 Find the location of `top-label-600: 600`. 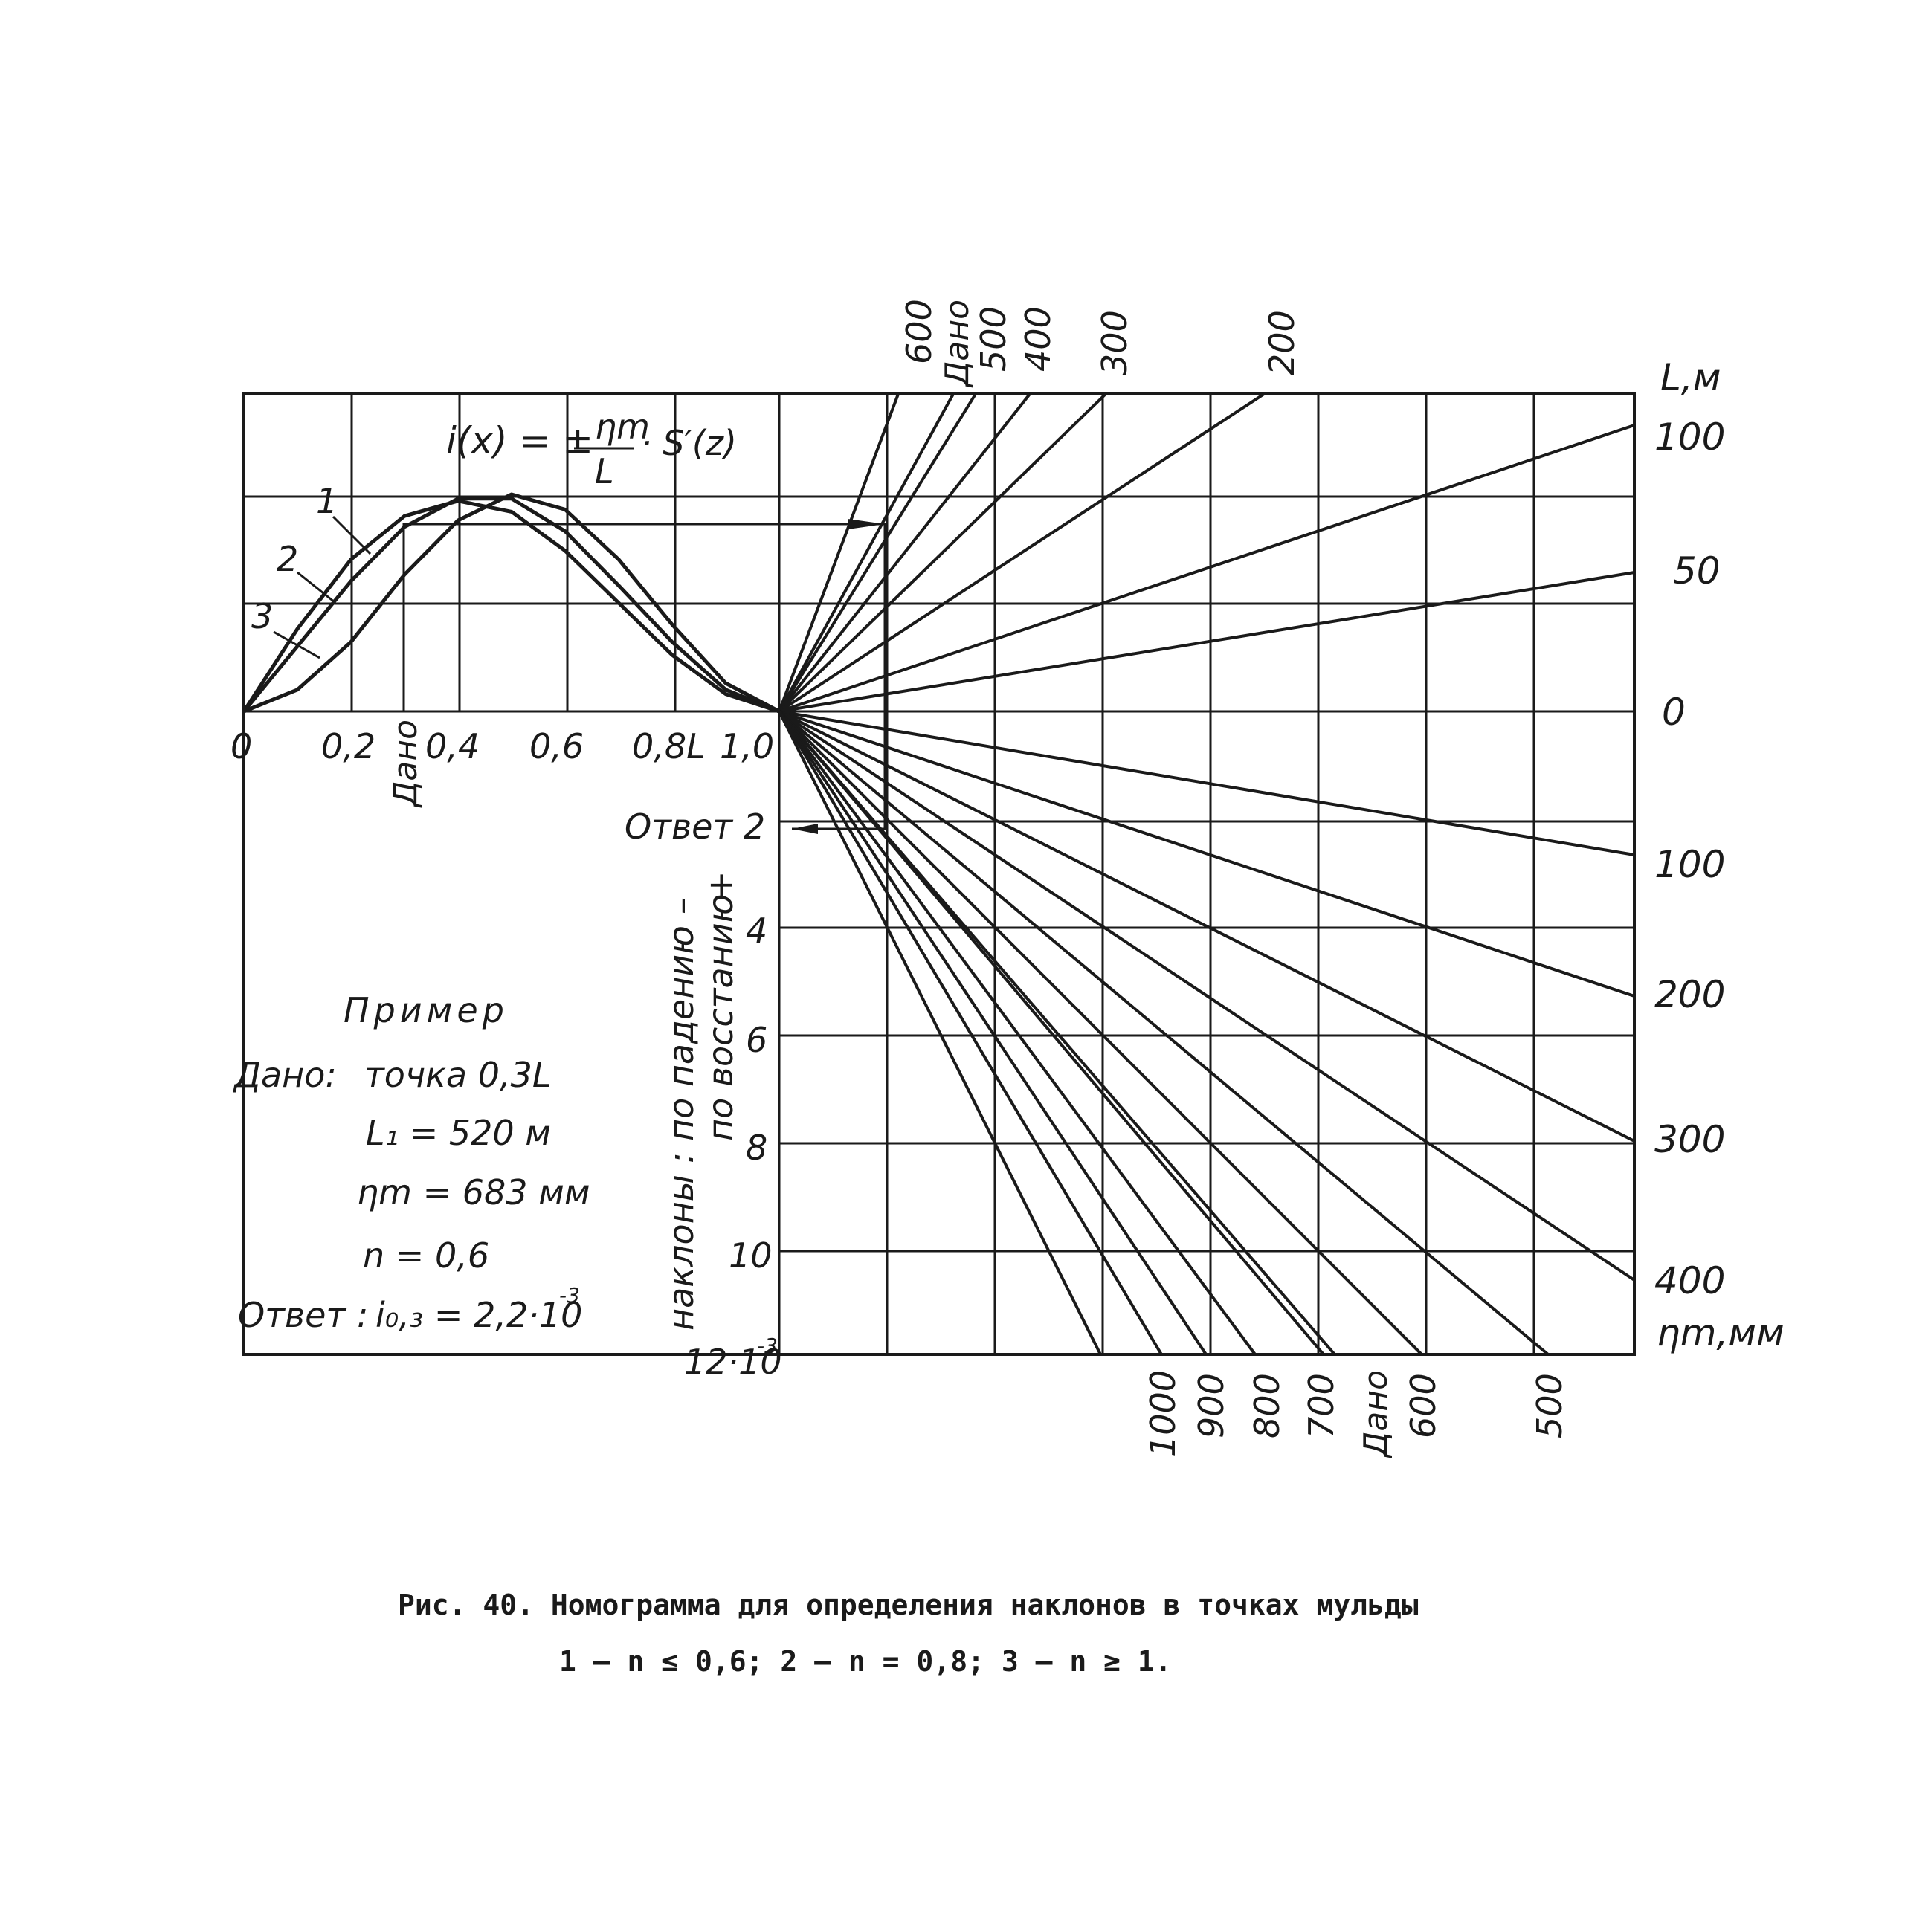

top-label-600: 600 is located at coordinates (919, 332).